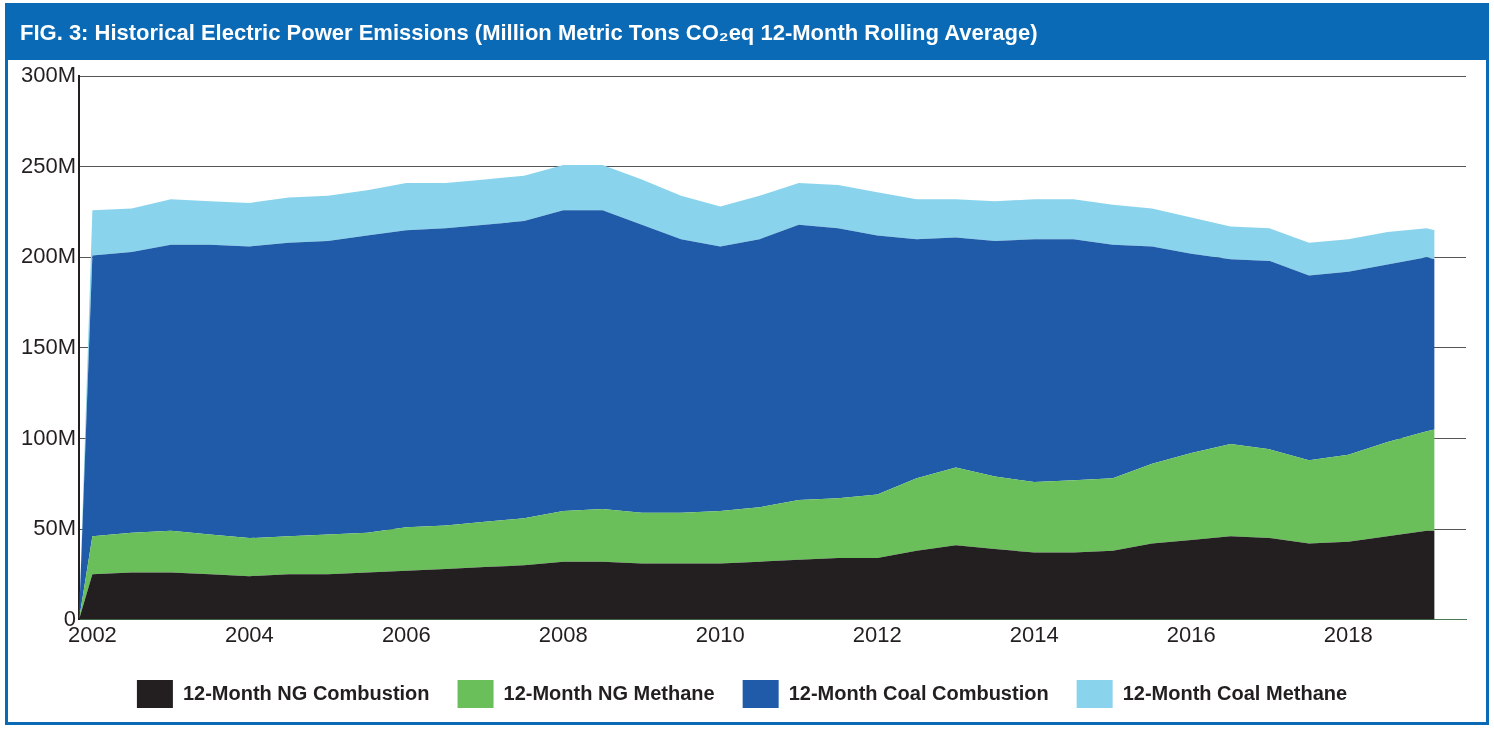  I want to click on legend-label: 12-Month Coal Combustion, so click(918, 692).